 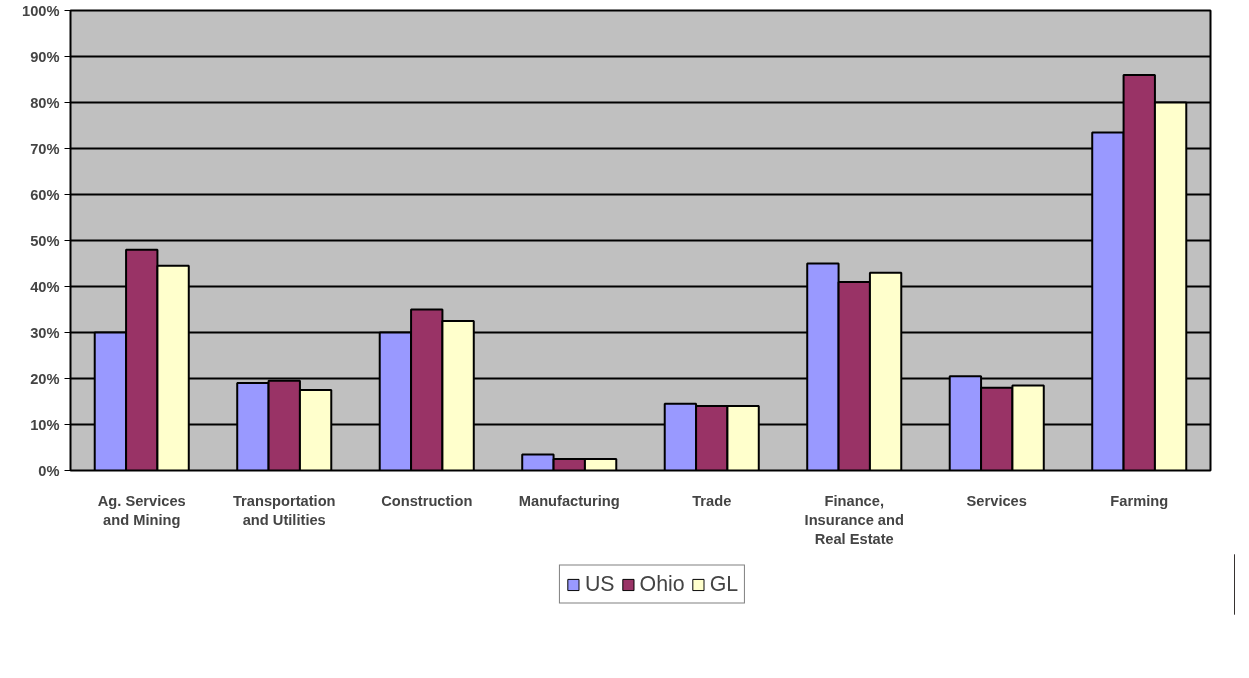 What do you see at coordinates (712, 500) in the screenshot?
I see `x-tick-label: Trade` at bounding box center [712, 500].